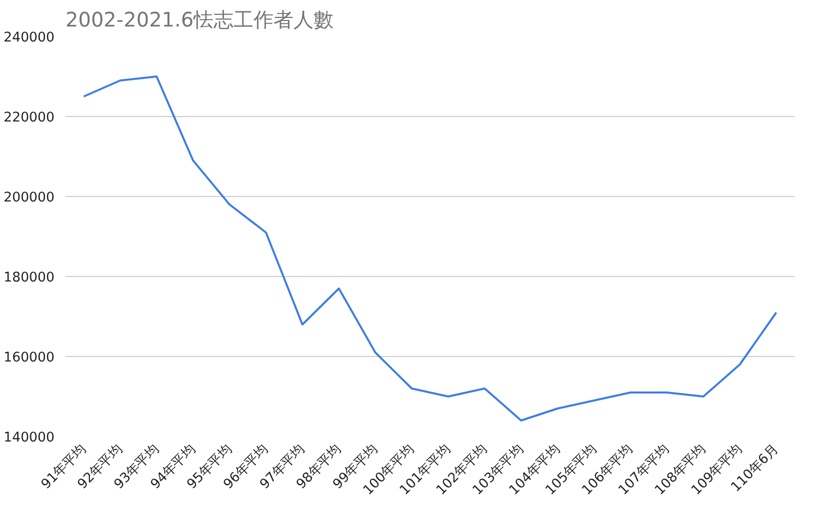 Image resolution: width=814 pixels, height=506 pixels. I want to click on y-tick-label: 200000, so click(29, 198).